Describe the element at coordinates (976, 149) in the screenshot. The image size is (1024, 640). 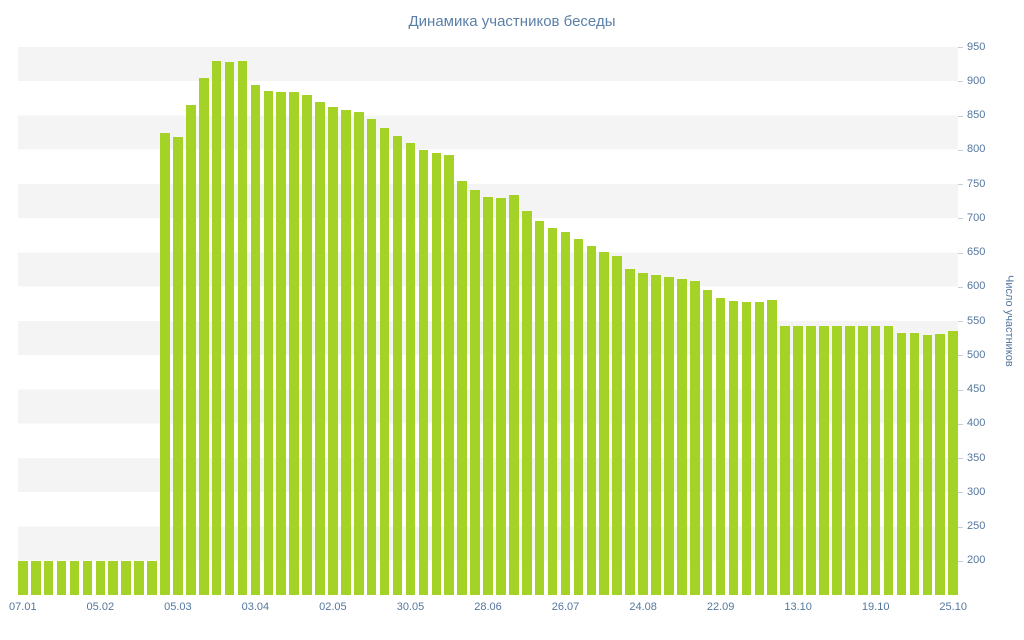
I see `y-tick-label: 800` at that location.